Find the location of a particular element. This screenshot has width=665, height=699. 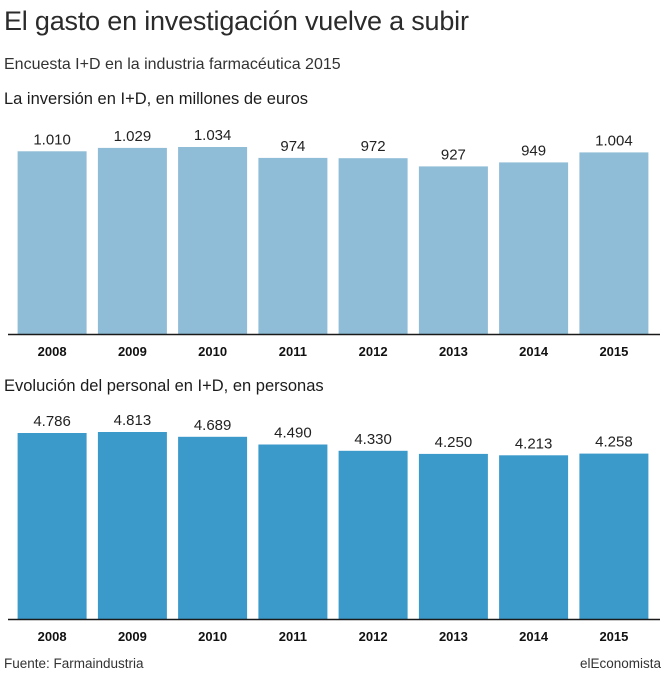

data-label-2015: 4.258 is located at coordinates (614, 442).